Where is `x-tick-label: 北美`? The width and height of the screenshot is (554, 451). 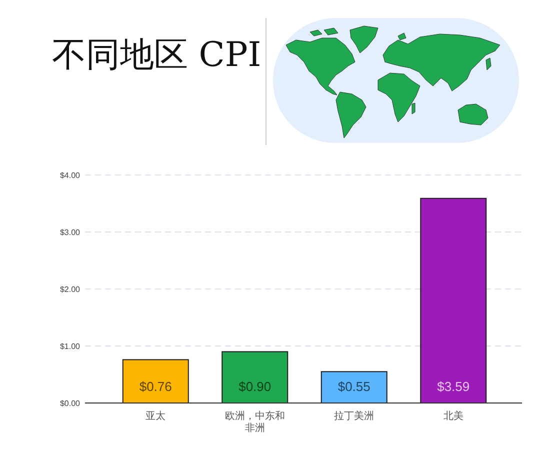 x-tick-label: 北美 is located at coordinates (453, 416).